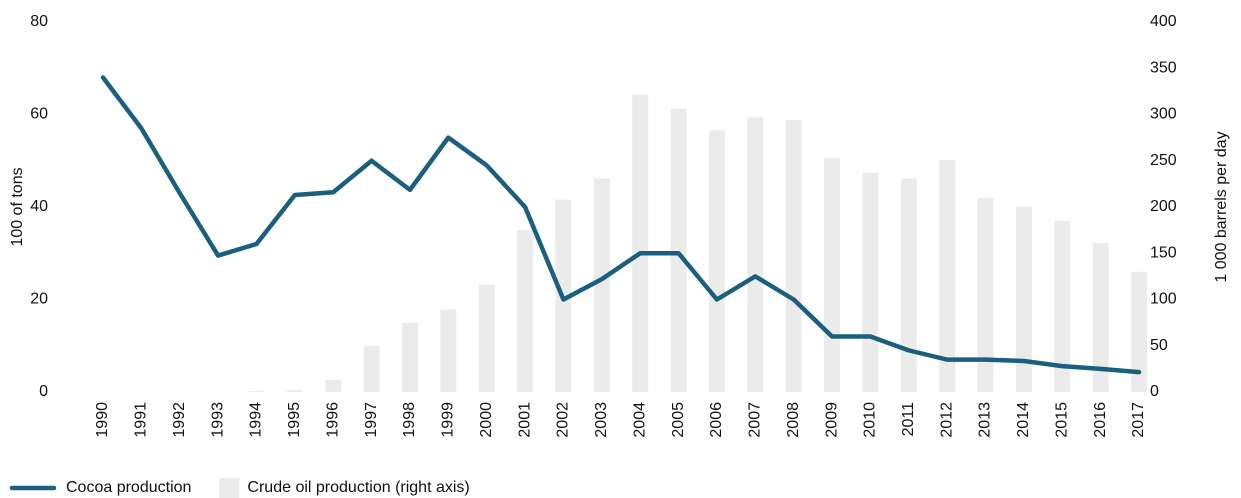  I want to click on x-tick-label: 1998, so click(409, 420).